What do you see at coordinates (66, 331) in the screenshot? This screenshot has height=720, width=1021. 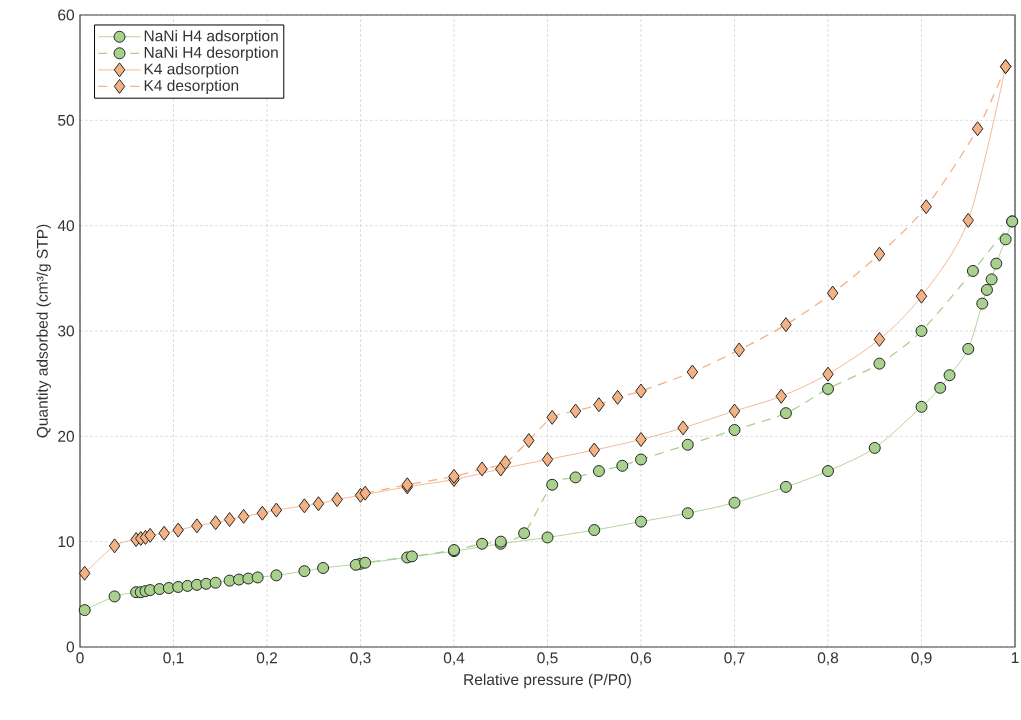 I see `y-tick-label: 30` at bounding box center [66, 331].